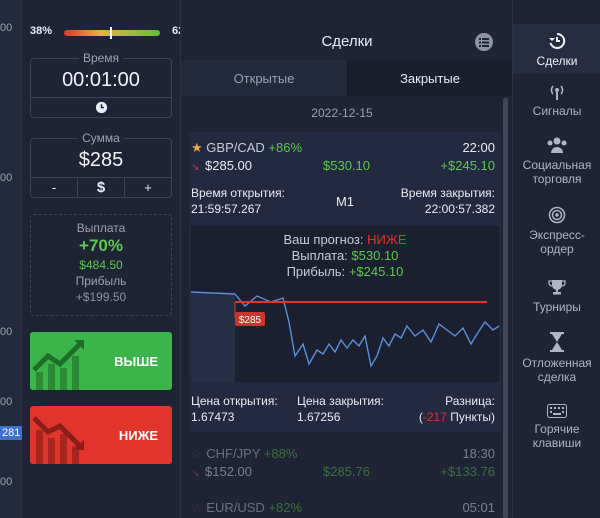 The image size is (600, 518). Describe the element at coordinates (345, 201) in the screenshot. I see `deal-timeframe: M1` at that location.